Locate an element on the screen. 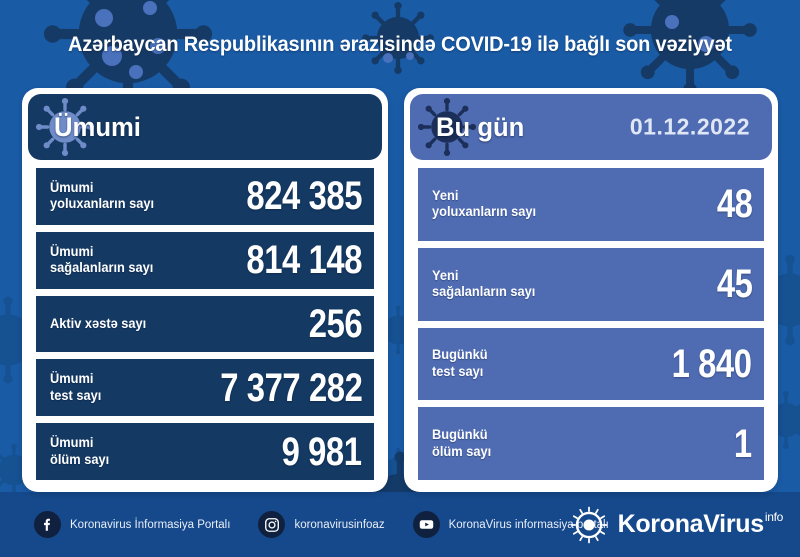  row-label: Yeni yoluxanların sayı is located at coordinates (484, 203).